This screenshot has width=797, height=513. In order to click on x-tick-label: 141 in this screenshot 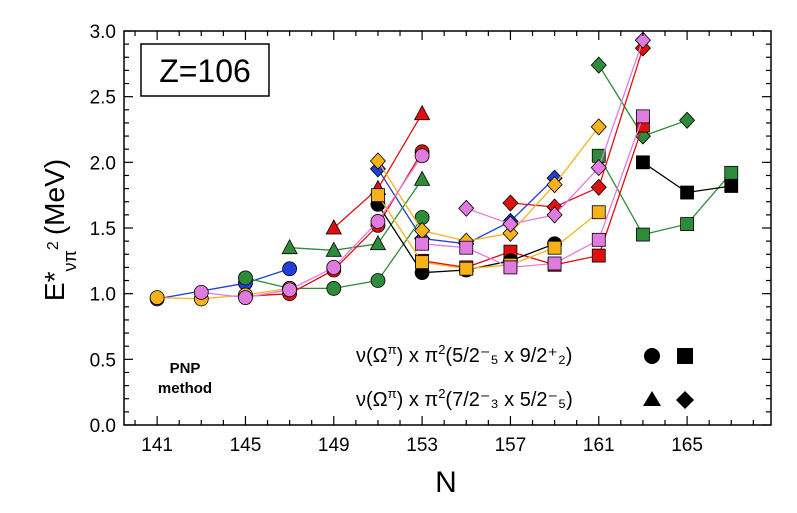, I will do `click(157, 445)`.